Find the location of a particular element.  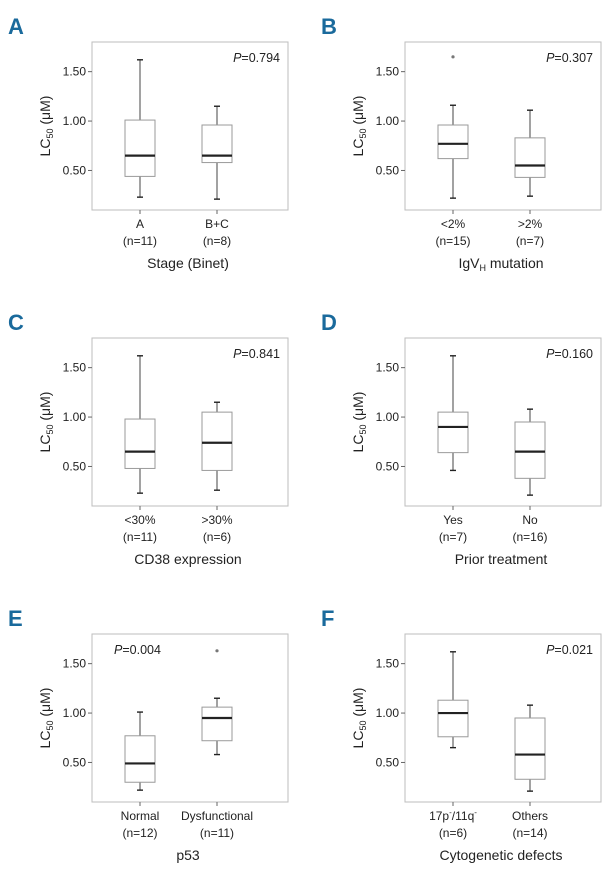

panel-letter: E is located at coordinates (15, 618).